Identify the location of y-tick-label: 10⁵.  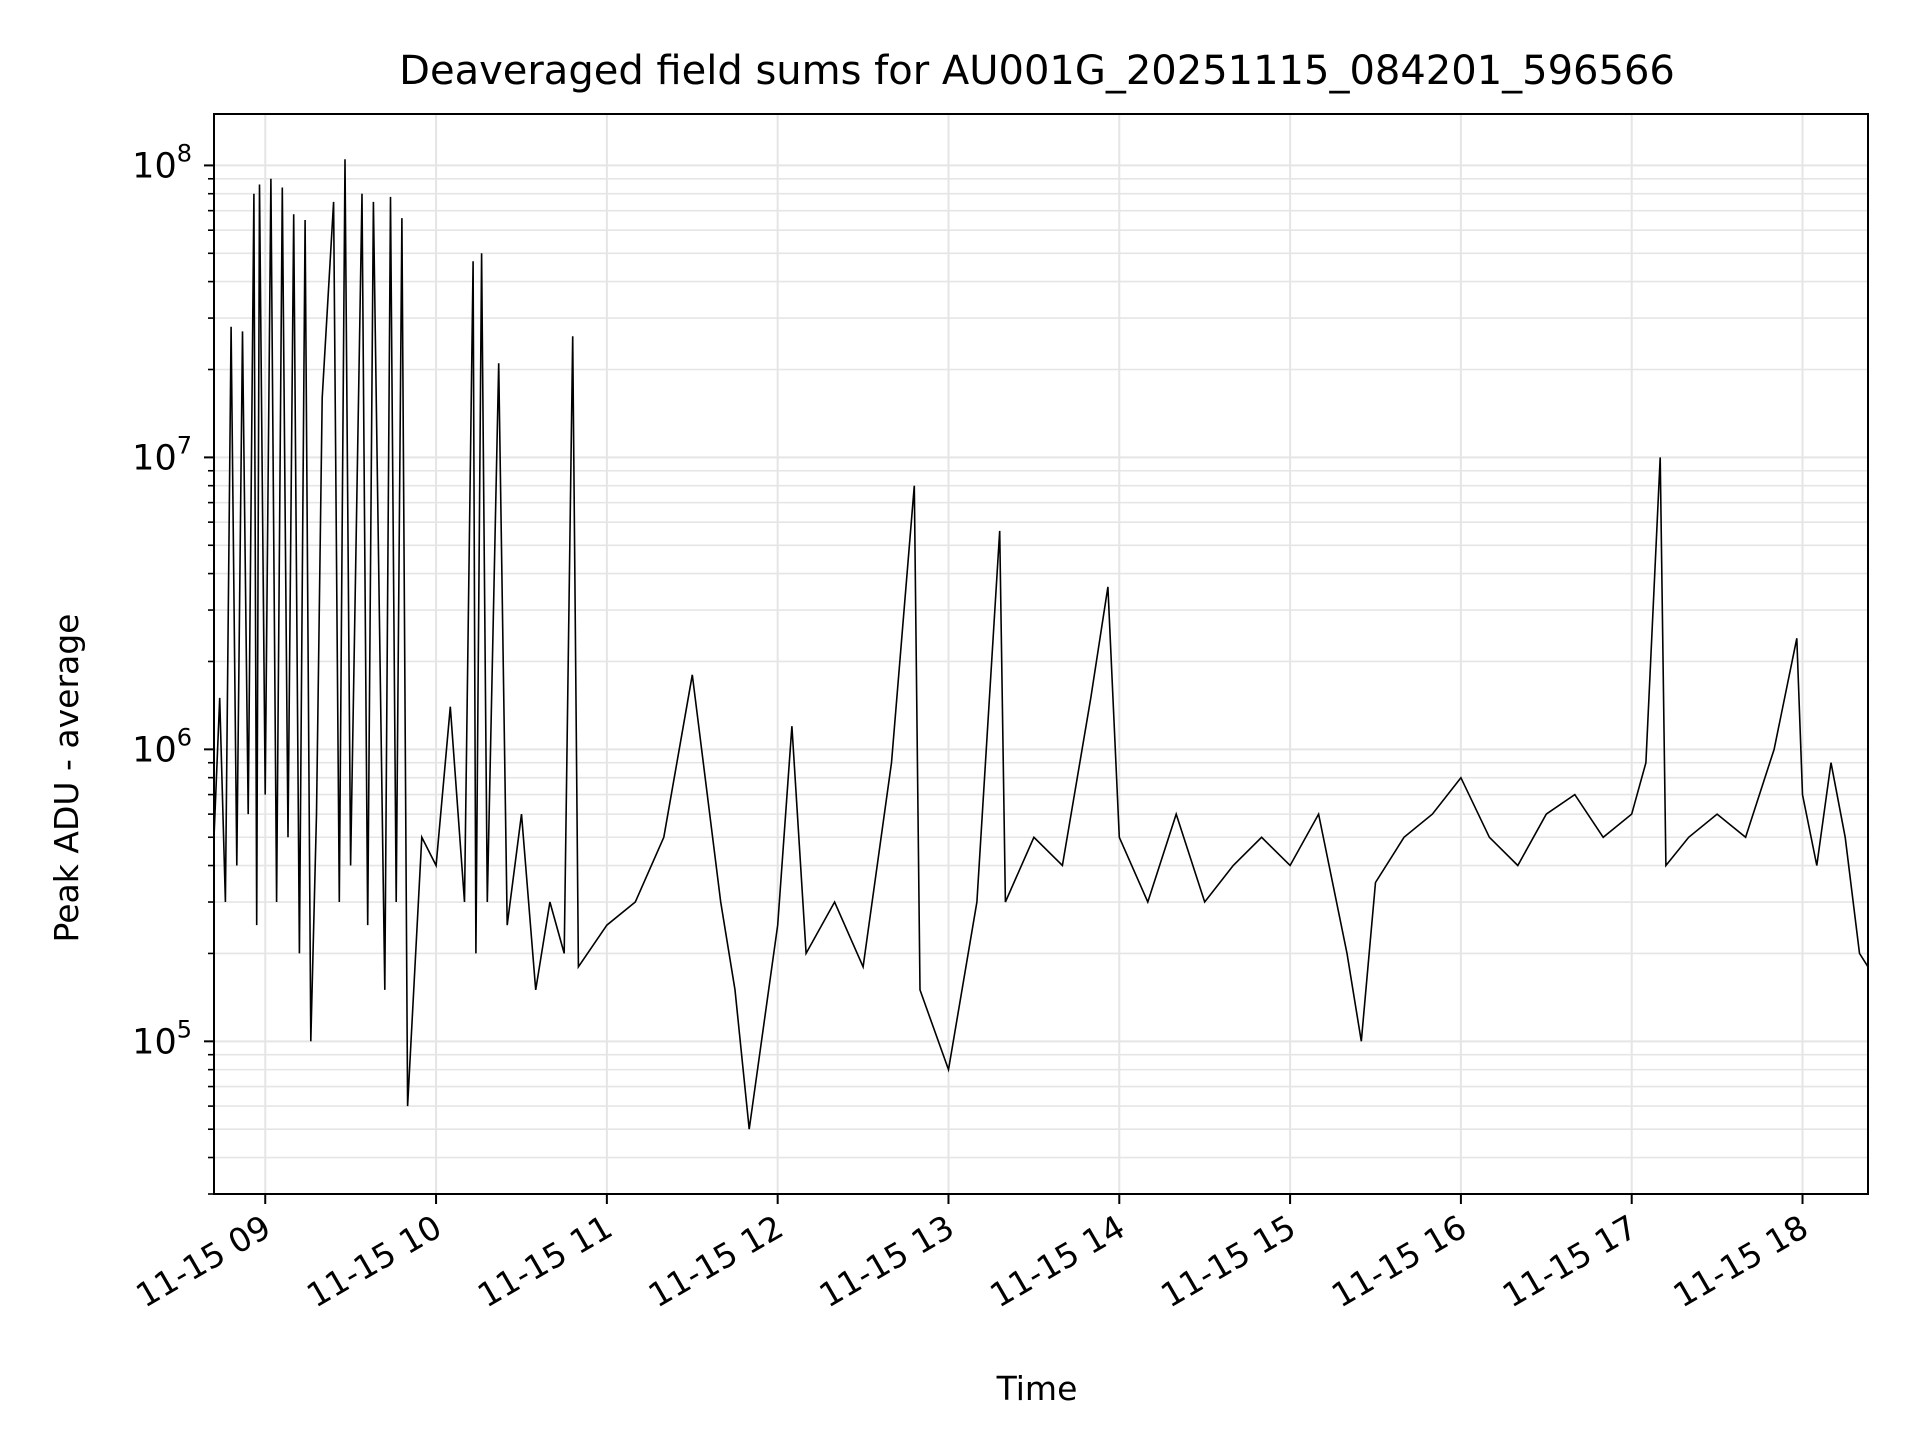
(162, 1038).